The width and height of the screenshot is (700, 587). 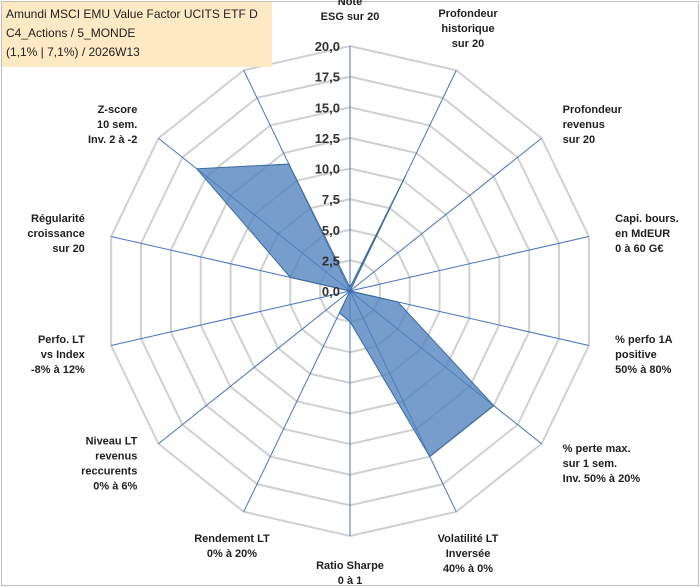 What do you see at coordinates (468, 539) in the screenshot?
I see `axis-label-line: Volatilité LT` at bounding box center [468, 539].